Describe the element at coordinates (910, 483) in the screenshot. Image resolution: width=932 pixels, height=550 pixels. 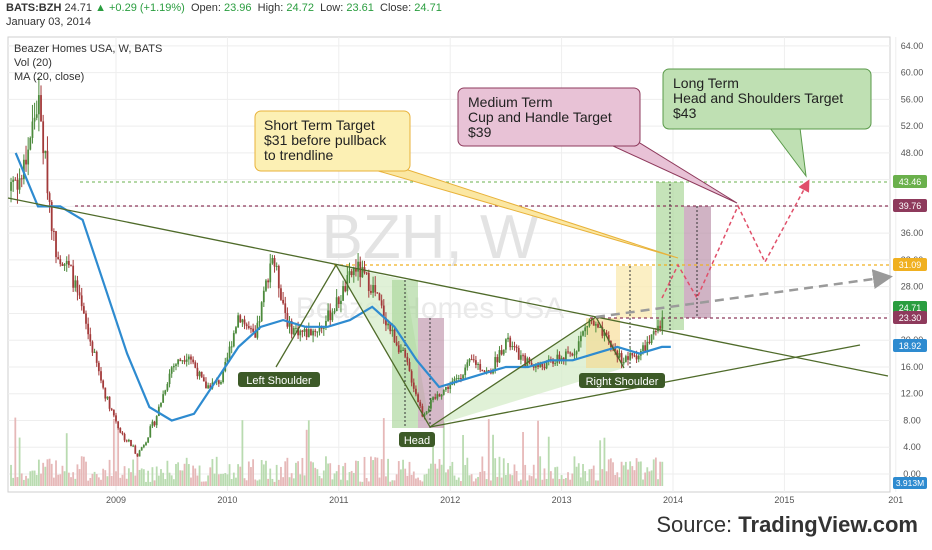
I see `volume-tag-box` at that location.